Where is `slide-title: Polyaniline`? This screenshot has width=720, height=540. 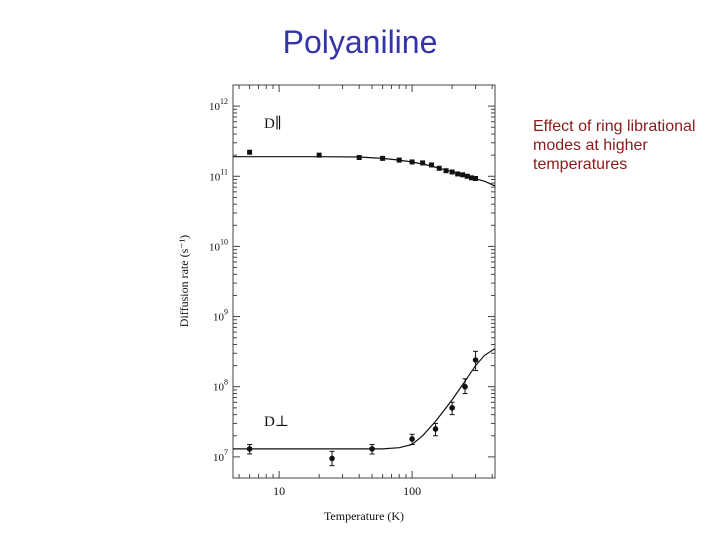 slide-title: Polyaniline is located at coordinates (360, 42).